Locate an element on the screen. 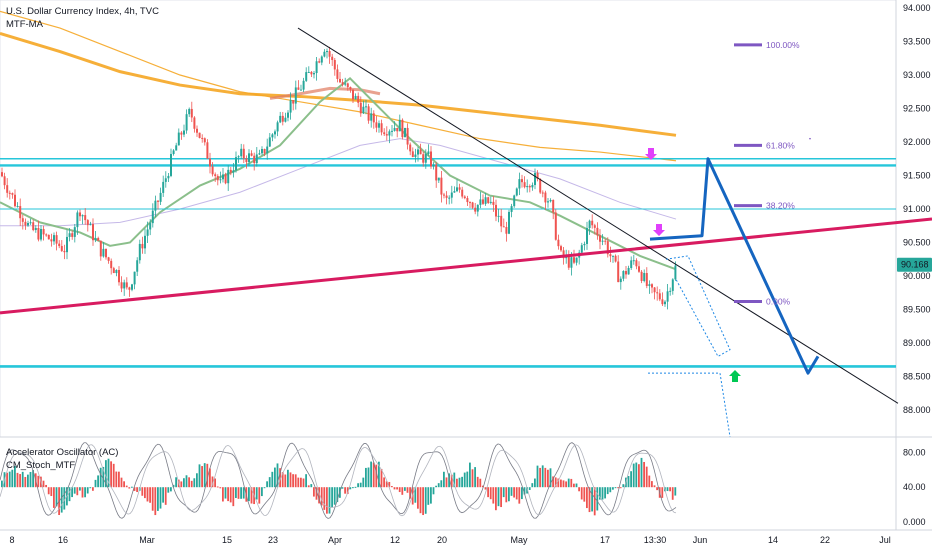 The height and width of the screenshot is (550, 932). time-tick-label: 12 is located at coordinates (395, 540).